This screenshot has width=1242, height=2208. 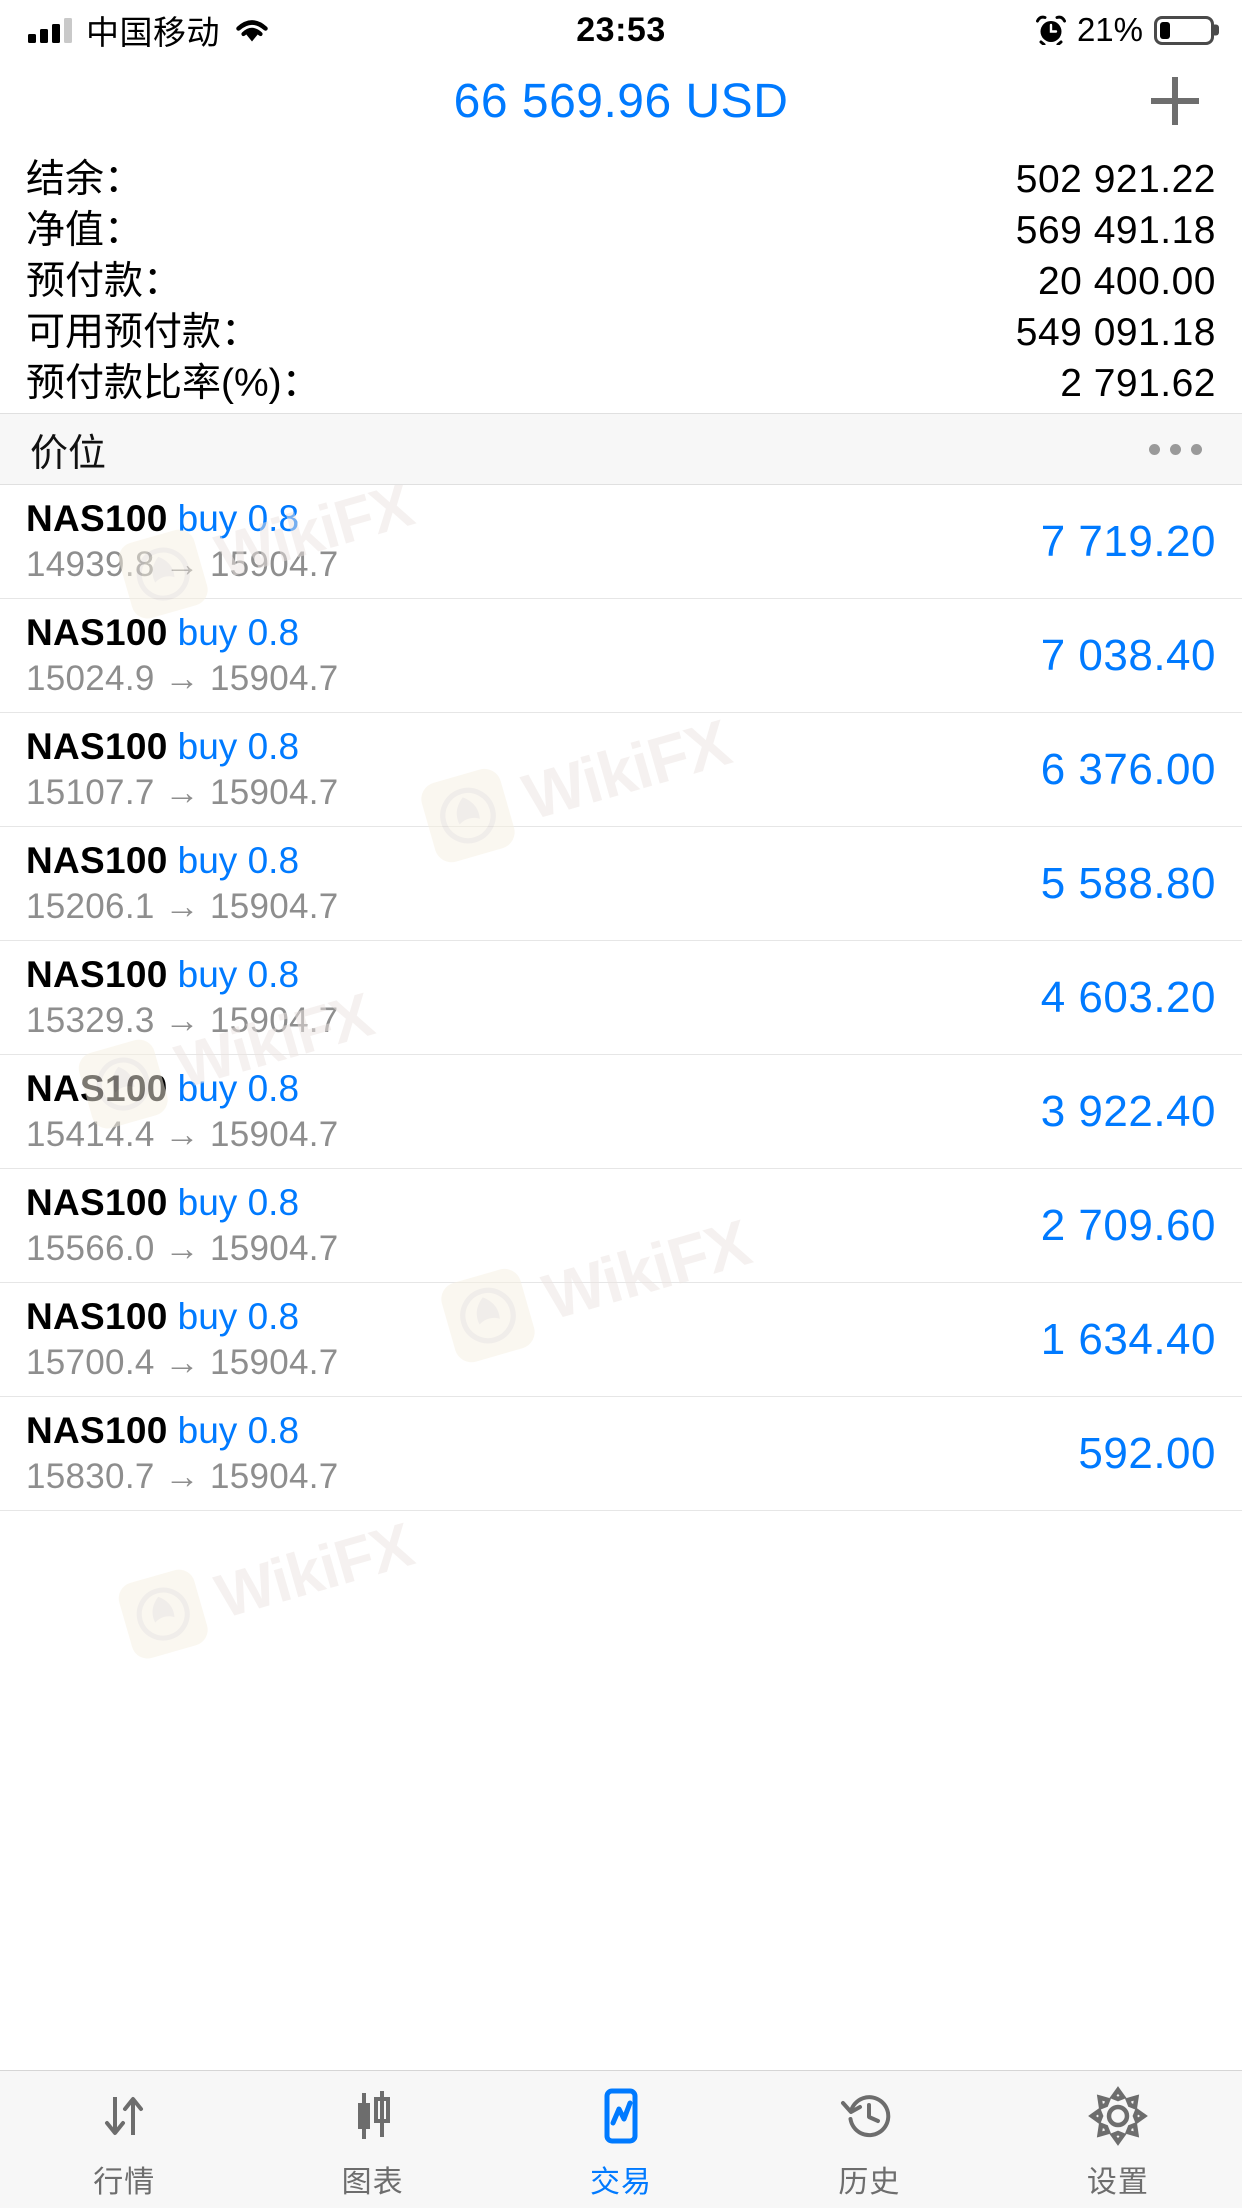 I want to click on tab-设置: 设置, so click(x=1118, y=2139).